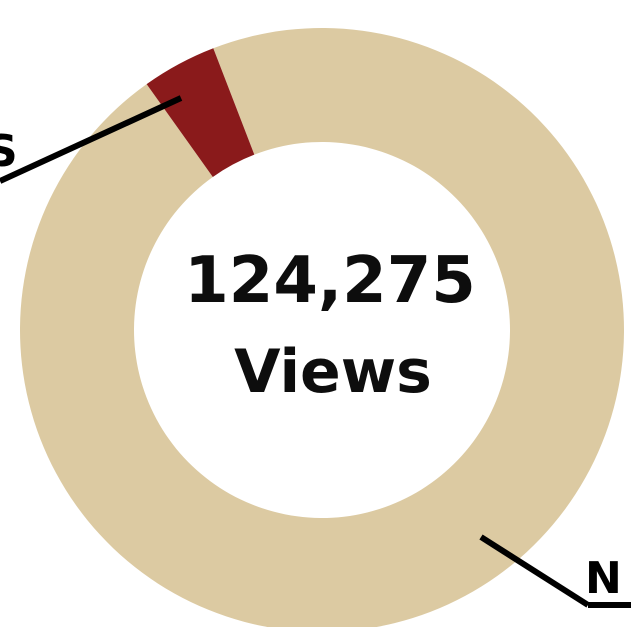  What do you see at coordinates (534, 571) in the screenshot?
I see `leader-line-n` at bounding box center [534, 571].